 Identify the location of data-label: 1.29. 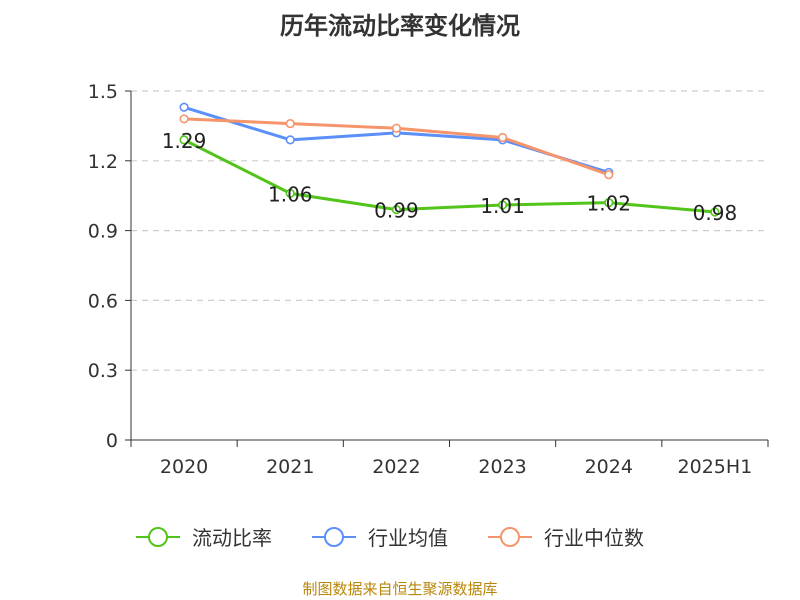
(184, 141).